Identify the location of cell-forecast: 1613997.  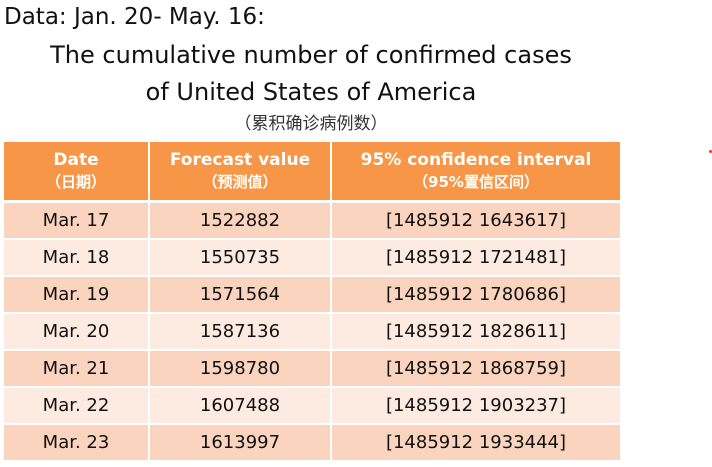
(241, 443).